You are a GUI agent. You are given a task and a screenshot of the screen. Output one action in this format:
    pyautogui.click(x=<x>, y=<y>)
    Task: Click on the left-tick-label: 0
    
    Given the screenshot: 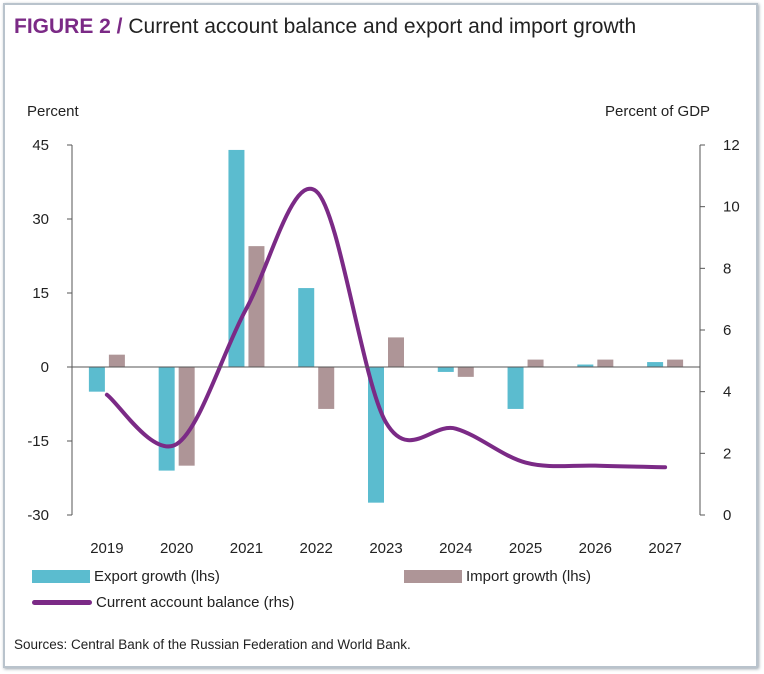 What is the action you would take?
    pyautogui.click(x=45, y=367)
    